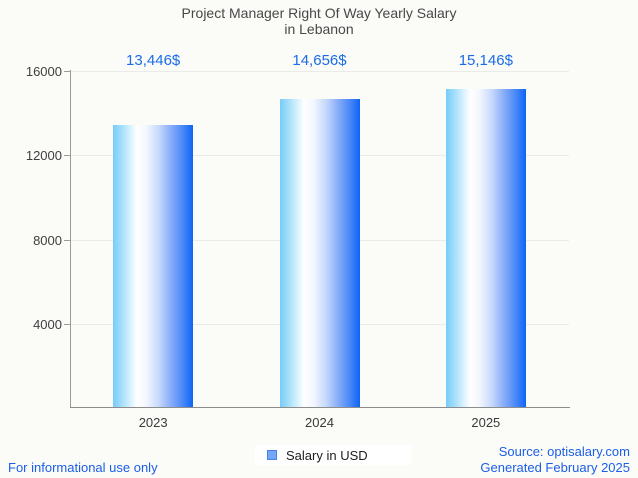 The height and width of the screenshot is (478, 638). I want to click on x-axis-label: 2024, so click(319, 422).